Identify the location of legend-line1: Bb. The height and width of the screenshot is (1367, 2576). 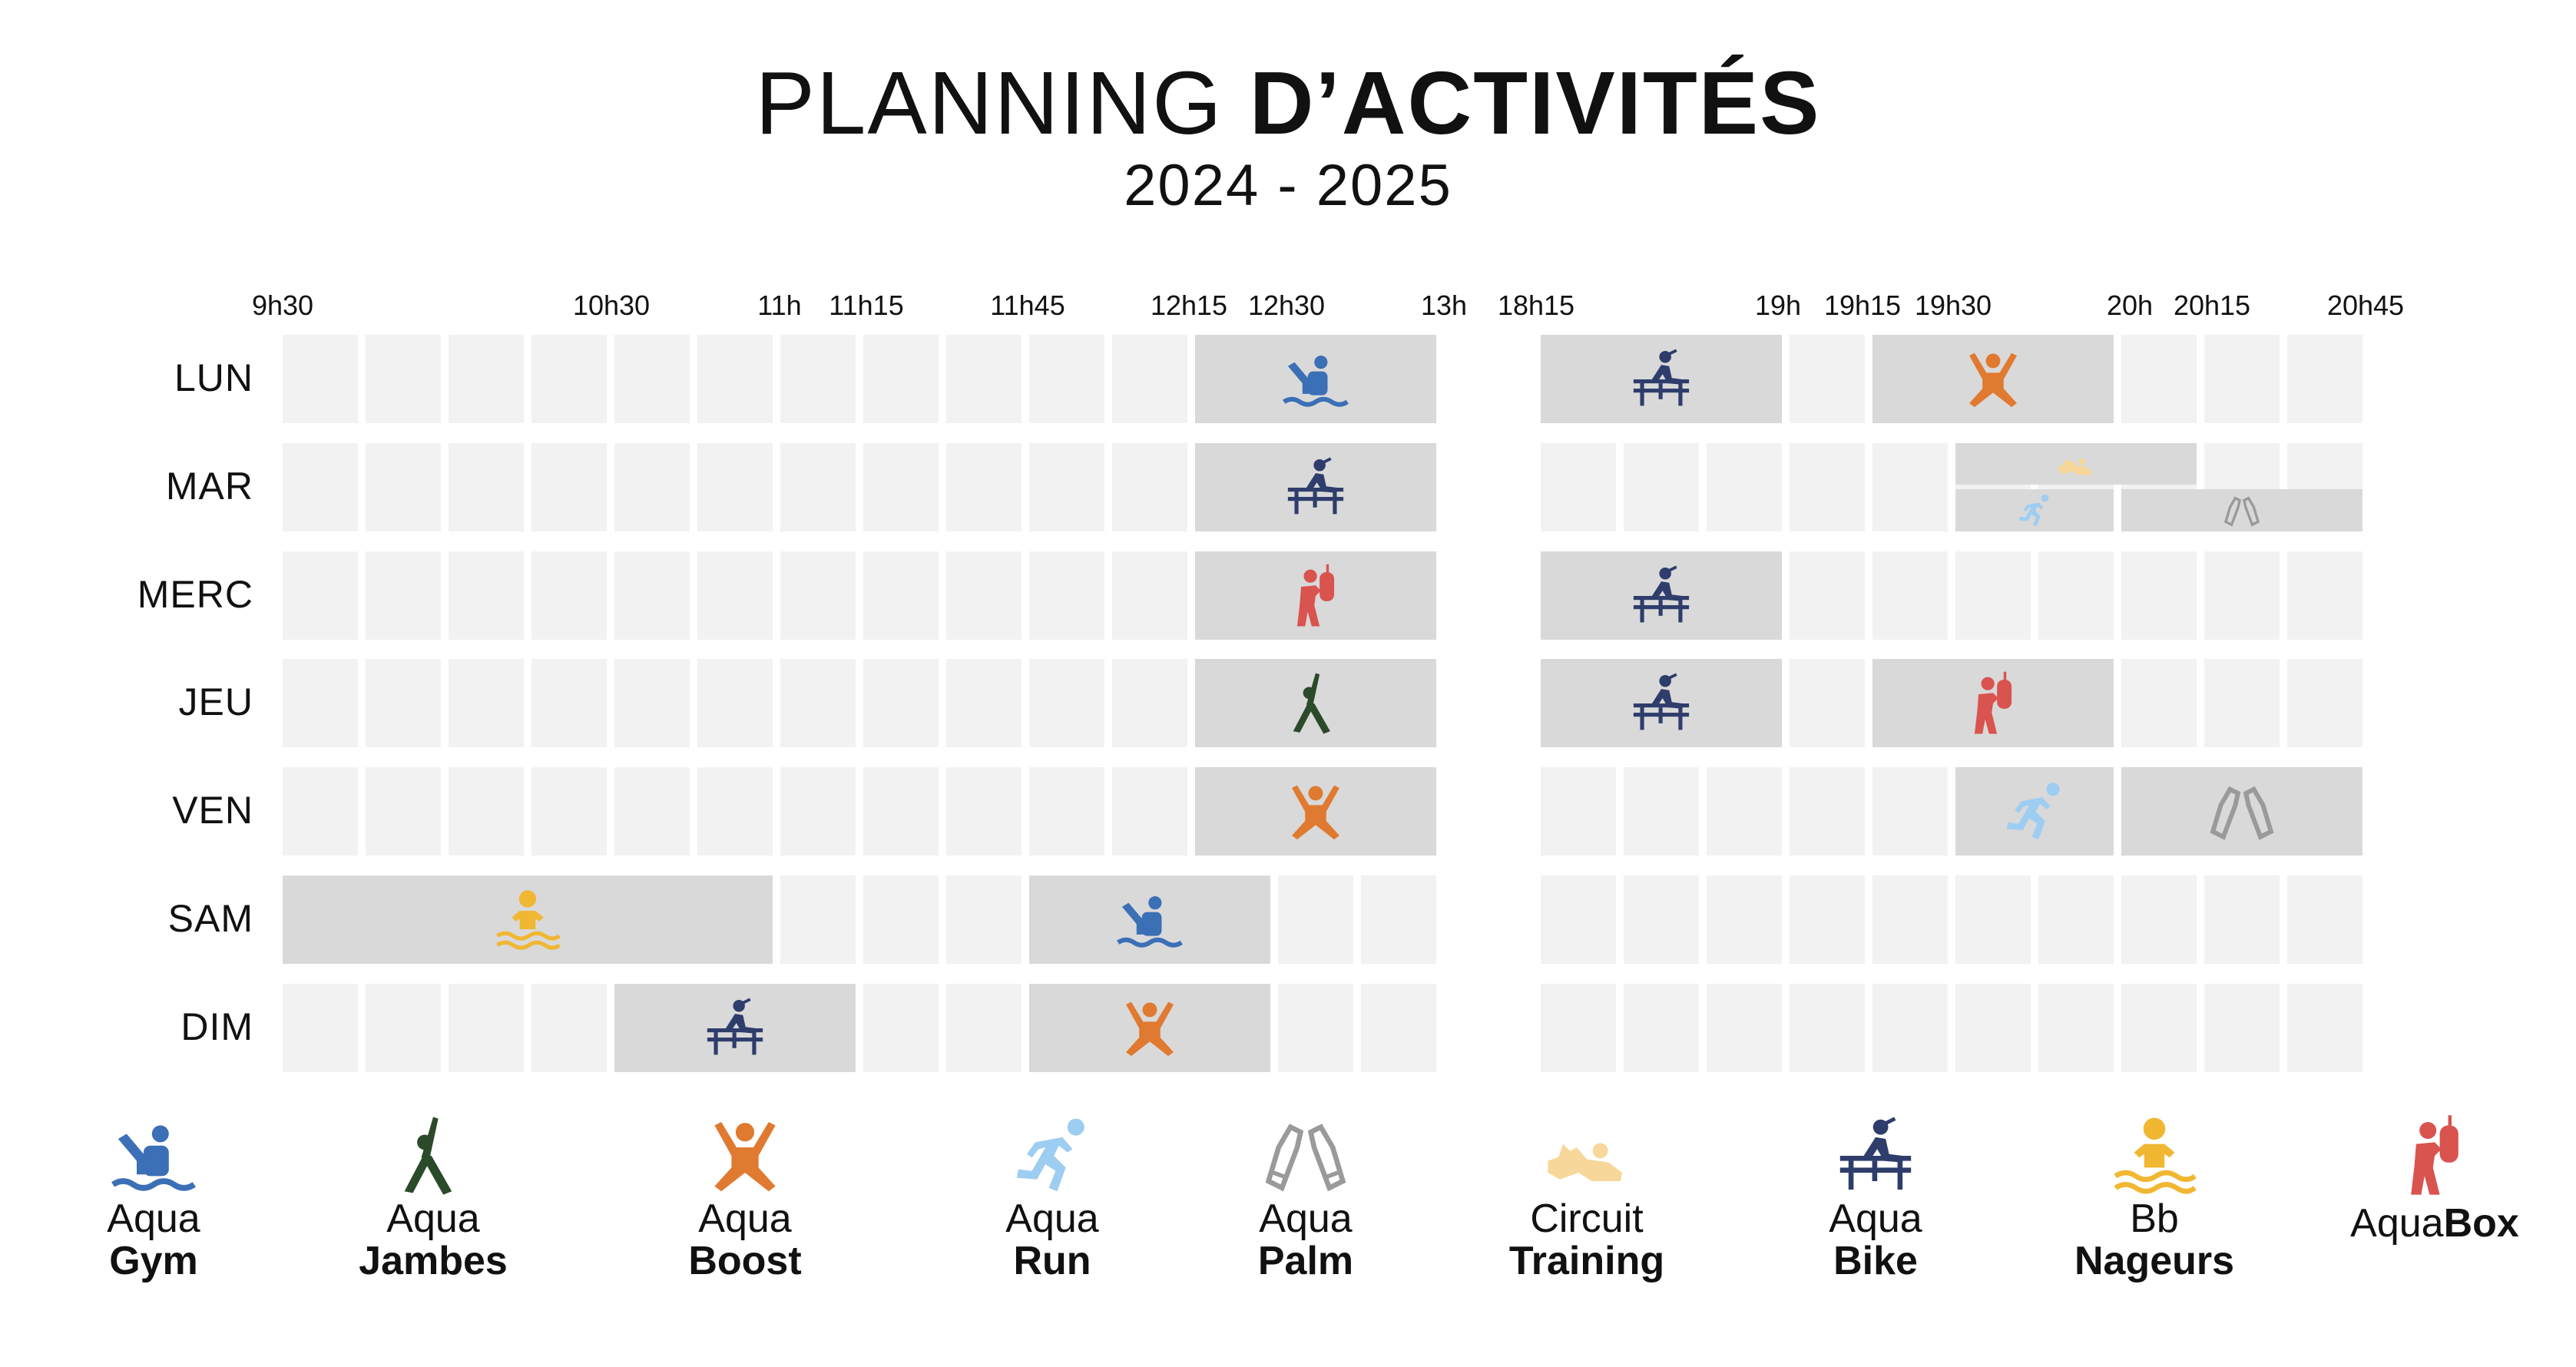
(2154, 1219).